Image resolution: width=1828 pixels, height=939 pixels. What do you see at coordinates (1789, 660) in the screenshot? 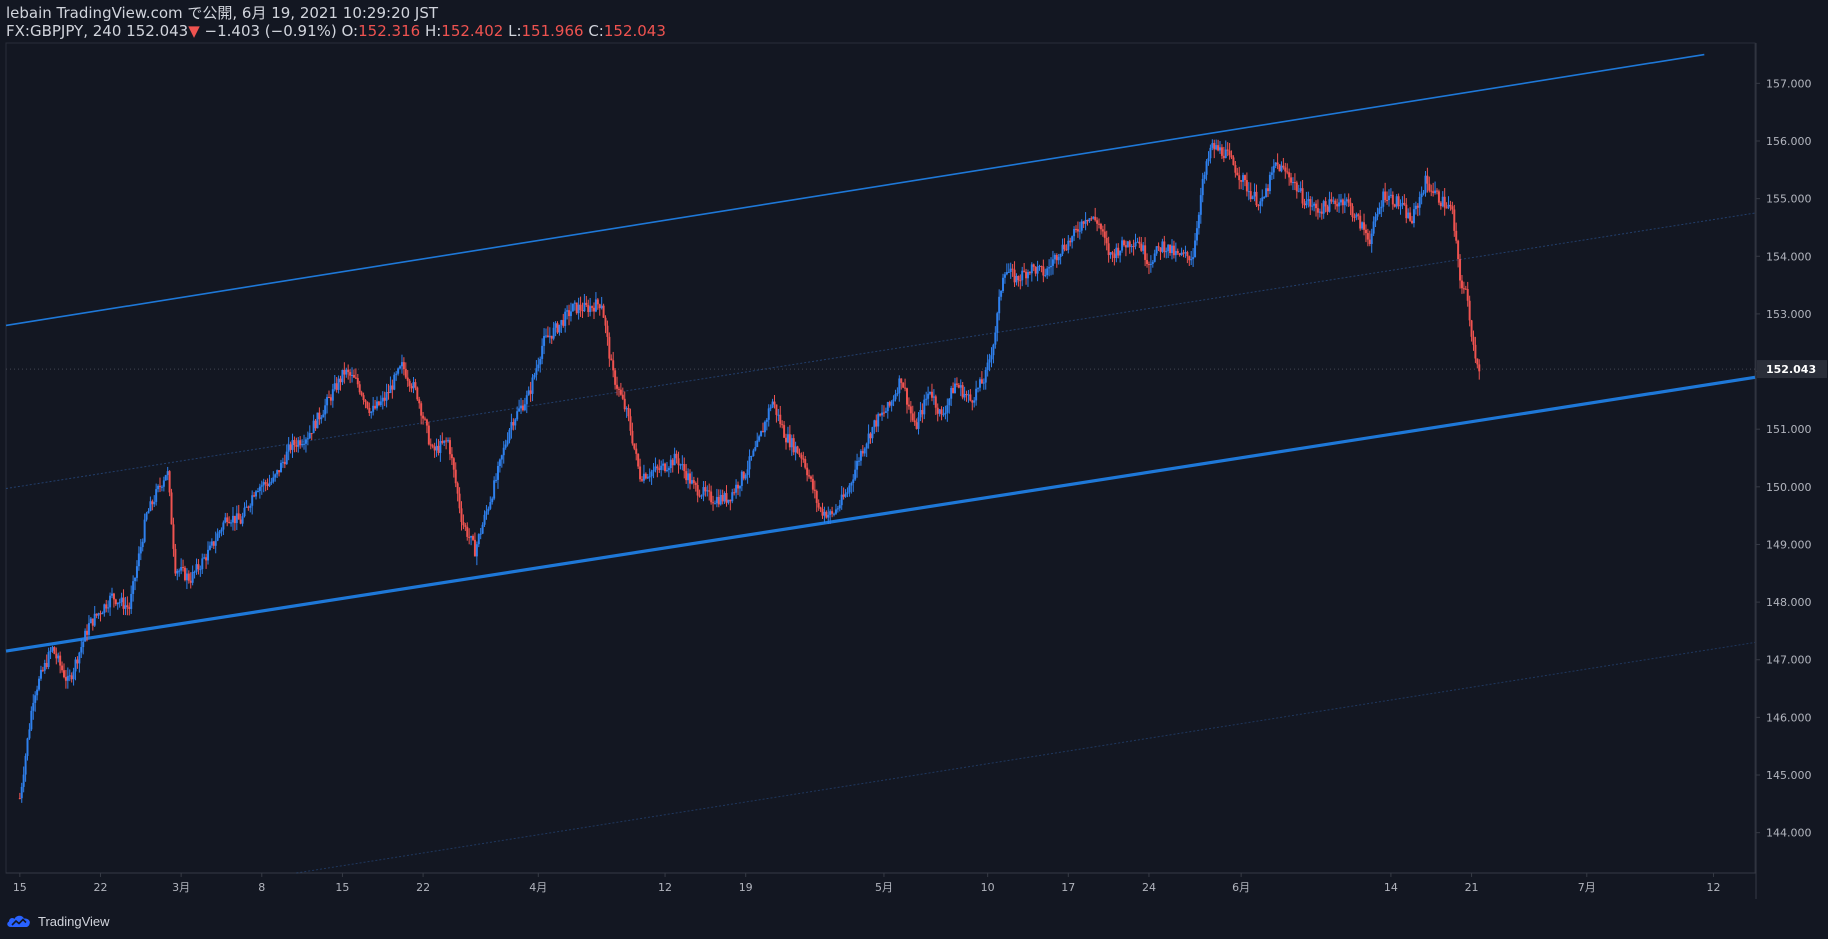
I see `price-tick-label: 147.000` at bounding box center [1789, 660].